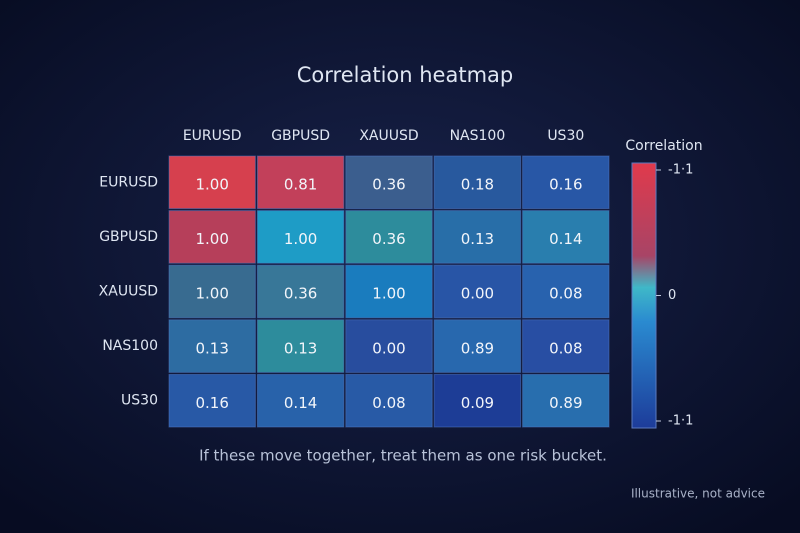 This screenshot has height=533, width=800. What do you see at coordinates (128, 182) in the screenshot?
I see `y-tick-label: EURUSD` at bounding box center [128, 182].